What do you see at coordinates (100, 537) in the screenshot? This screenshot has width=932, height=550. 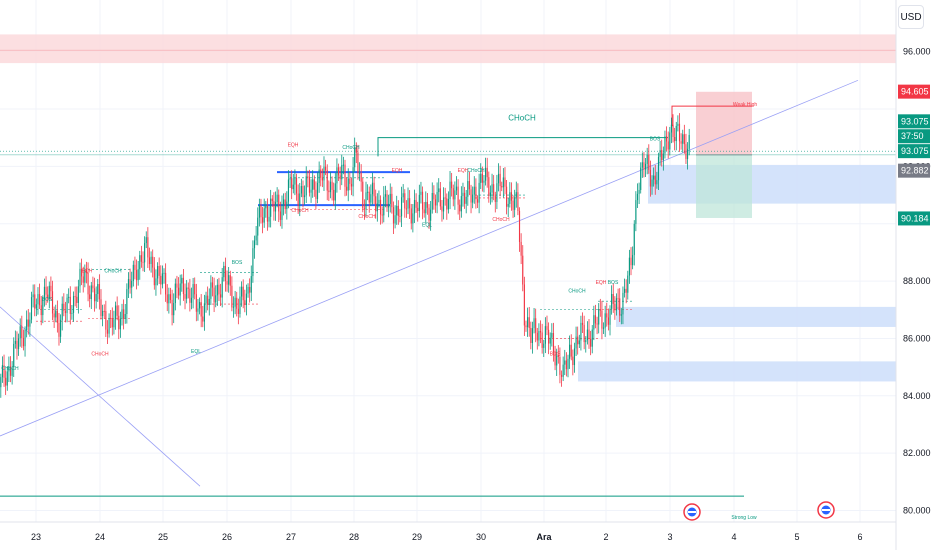 I see `x-tick-label: 24` at bounding box center [100, 537].